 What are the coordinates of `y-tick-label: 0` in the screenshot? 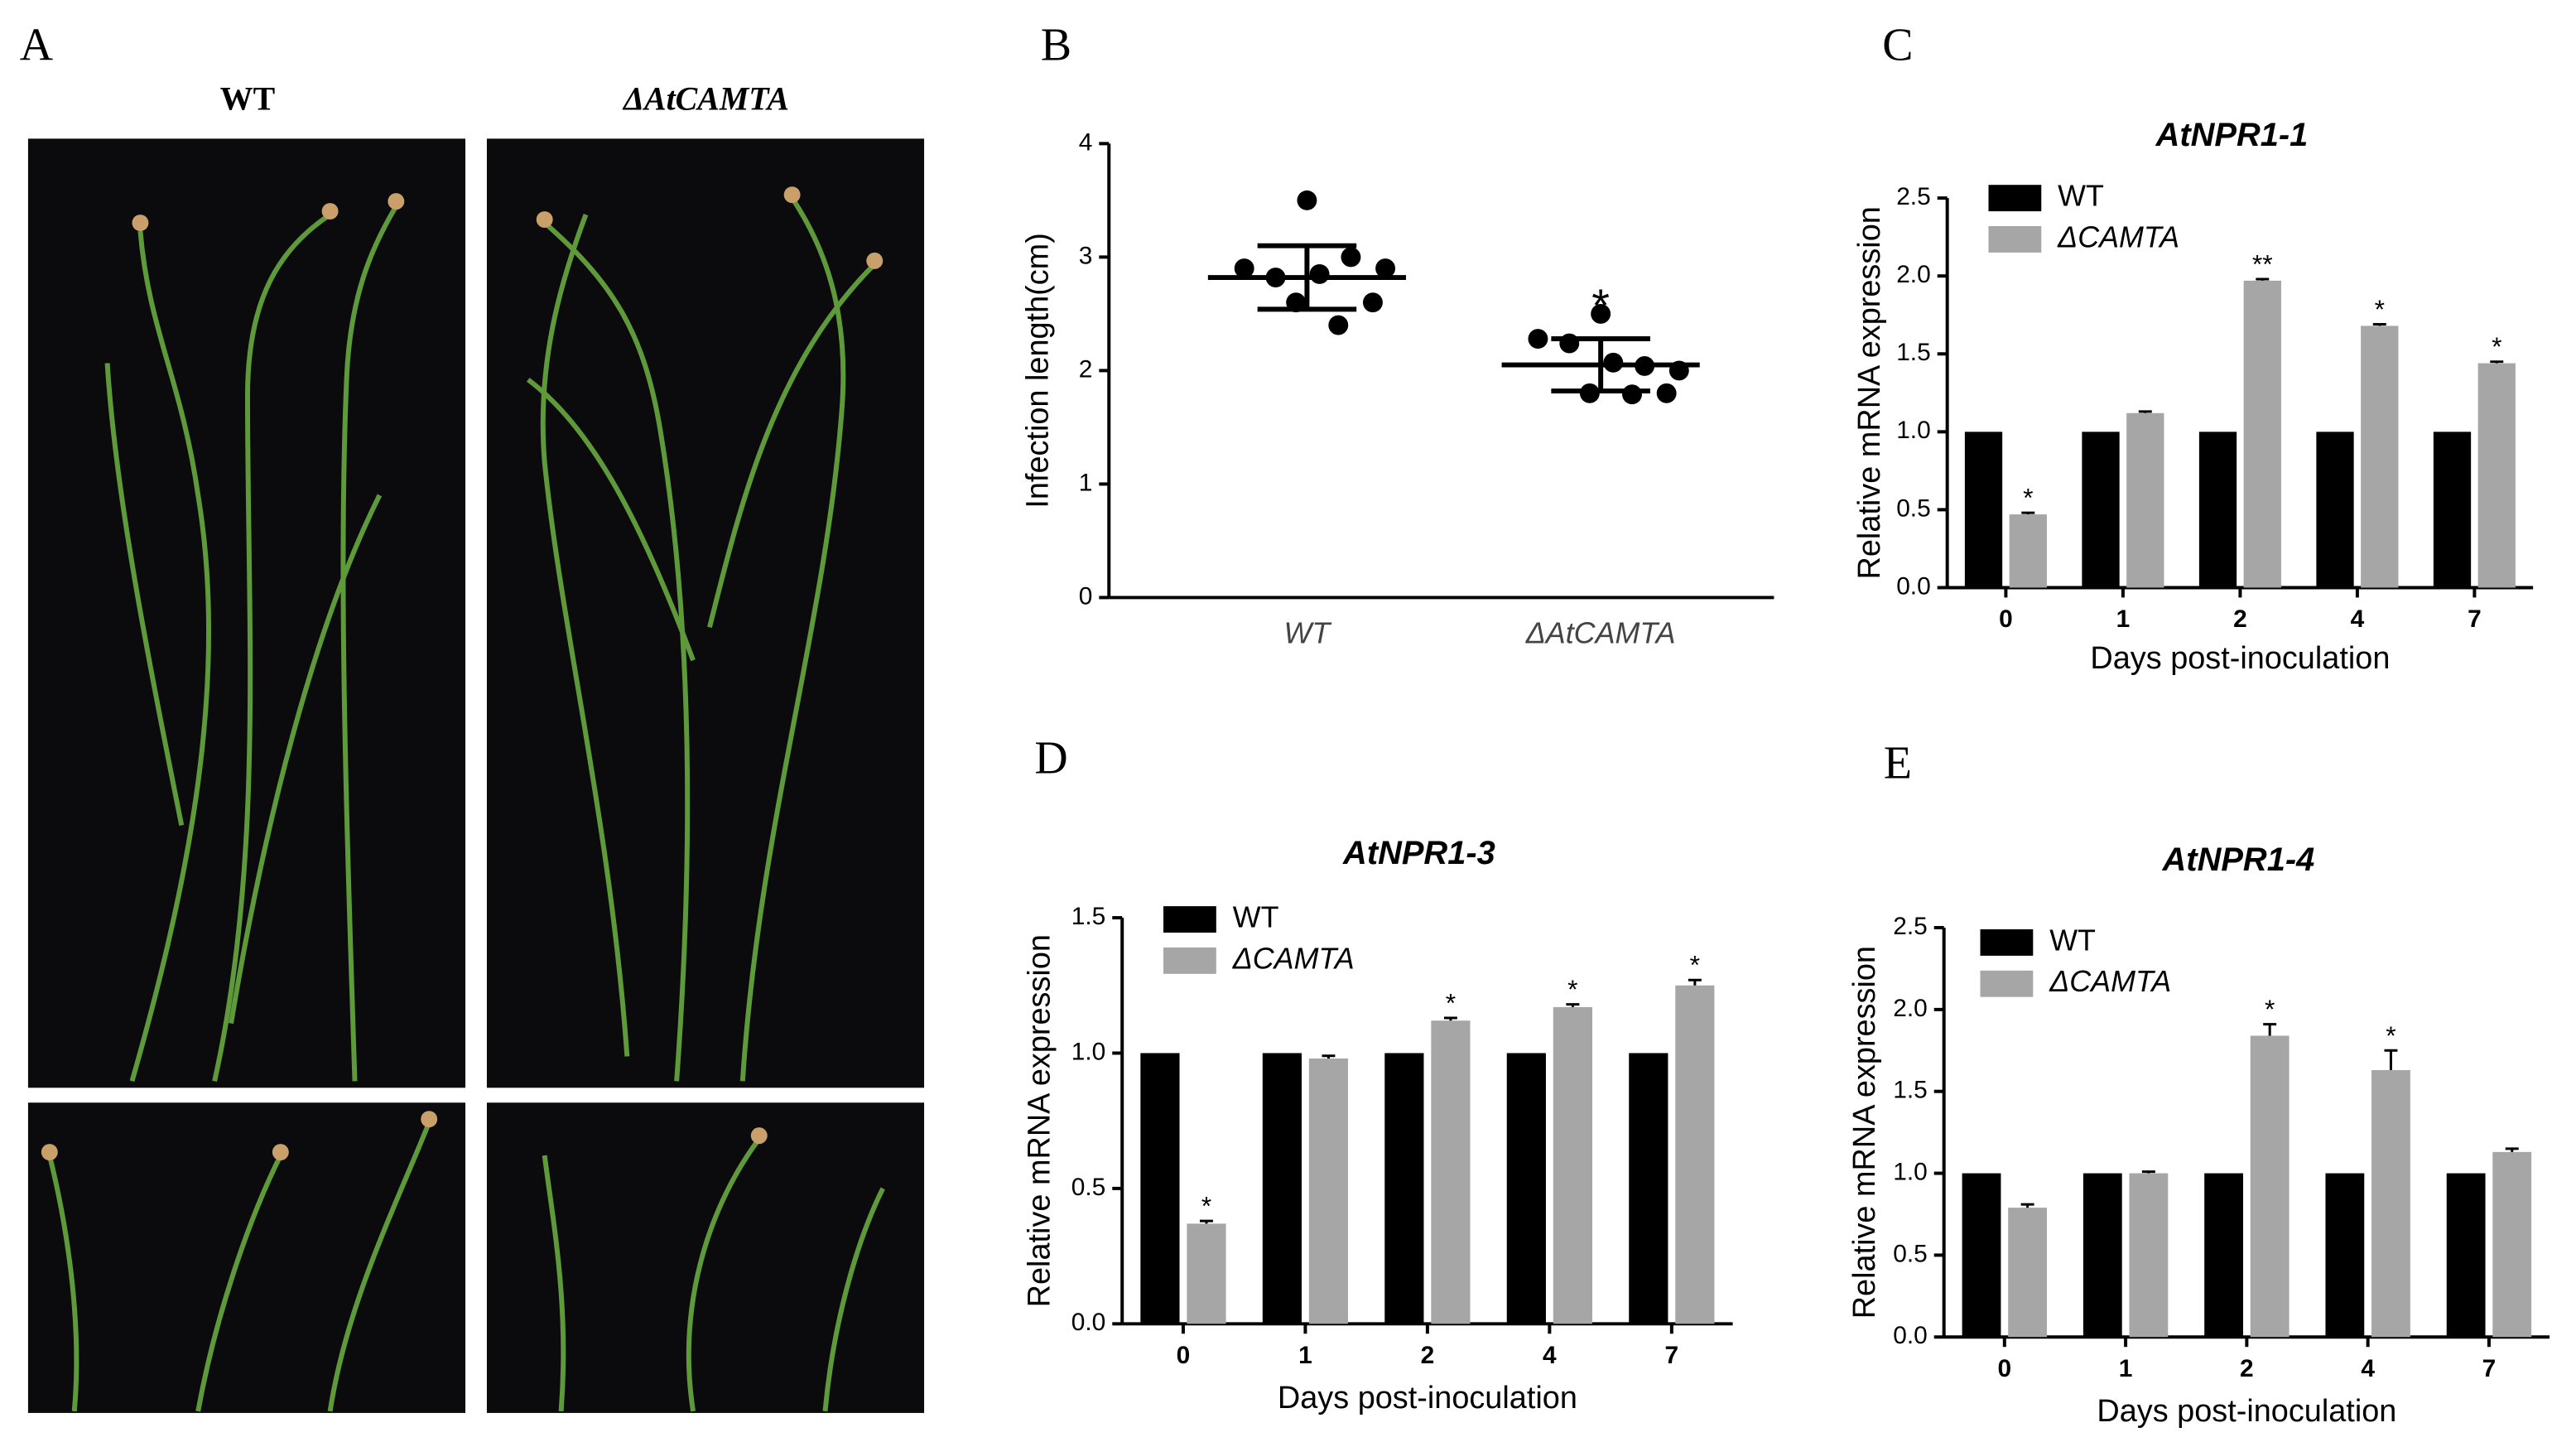 It's located at (1086, 596).